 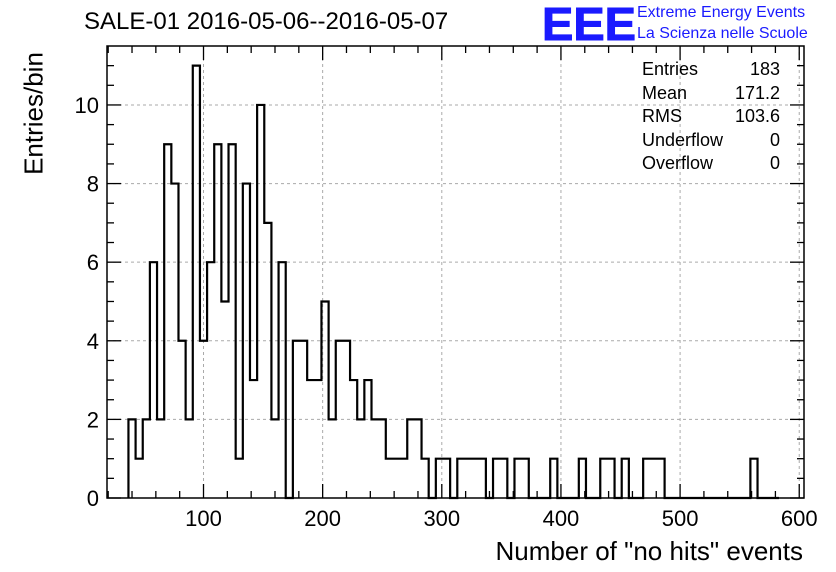 I want to click on x-tick-label: 100, so click(x=203, y=518).